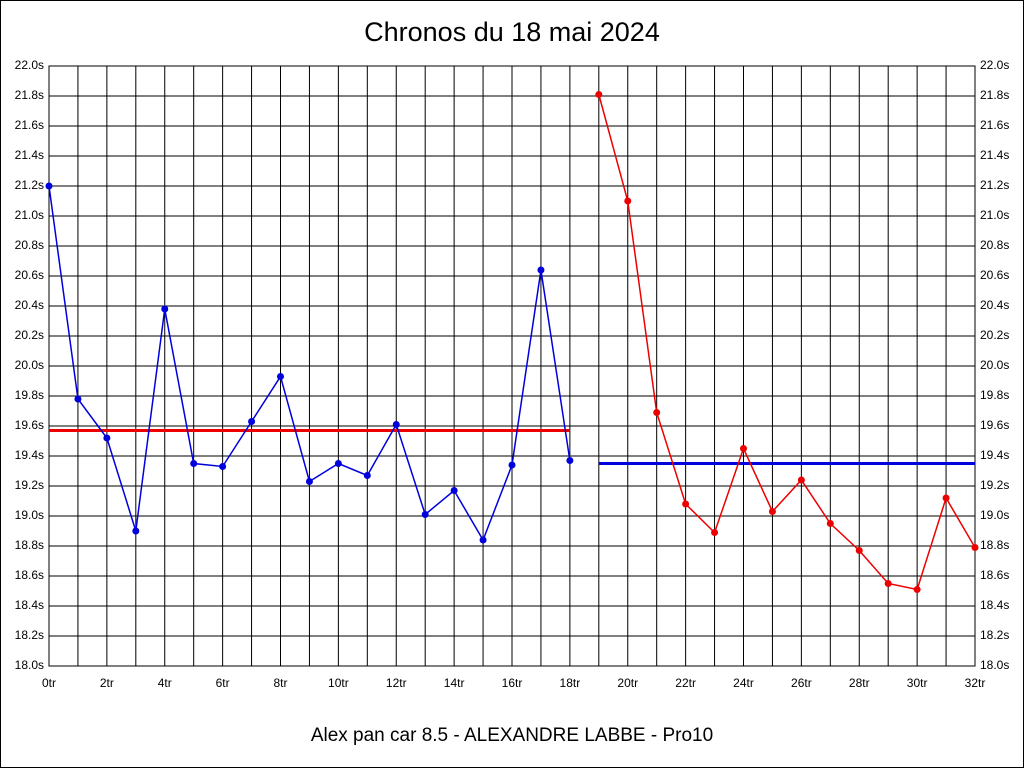 The image size is (1024, 768). What do you see at coordinates (280, 683) in the screenshot?
I see `x-tick-label: 8tr` at bounding box center [280, 683].